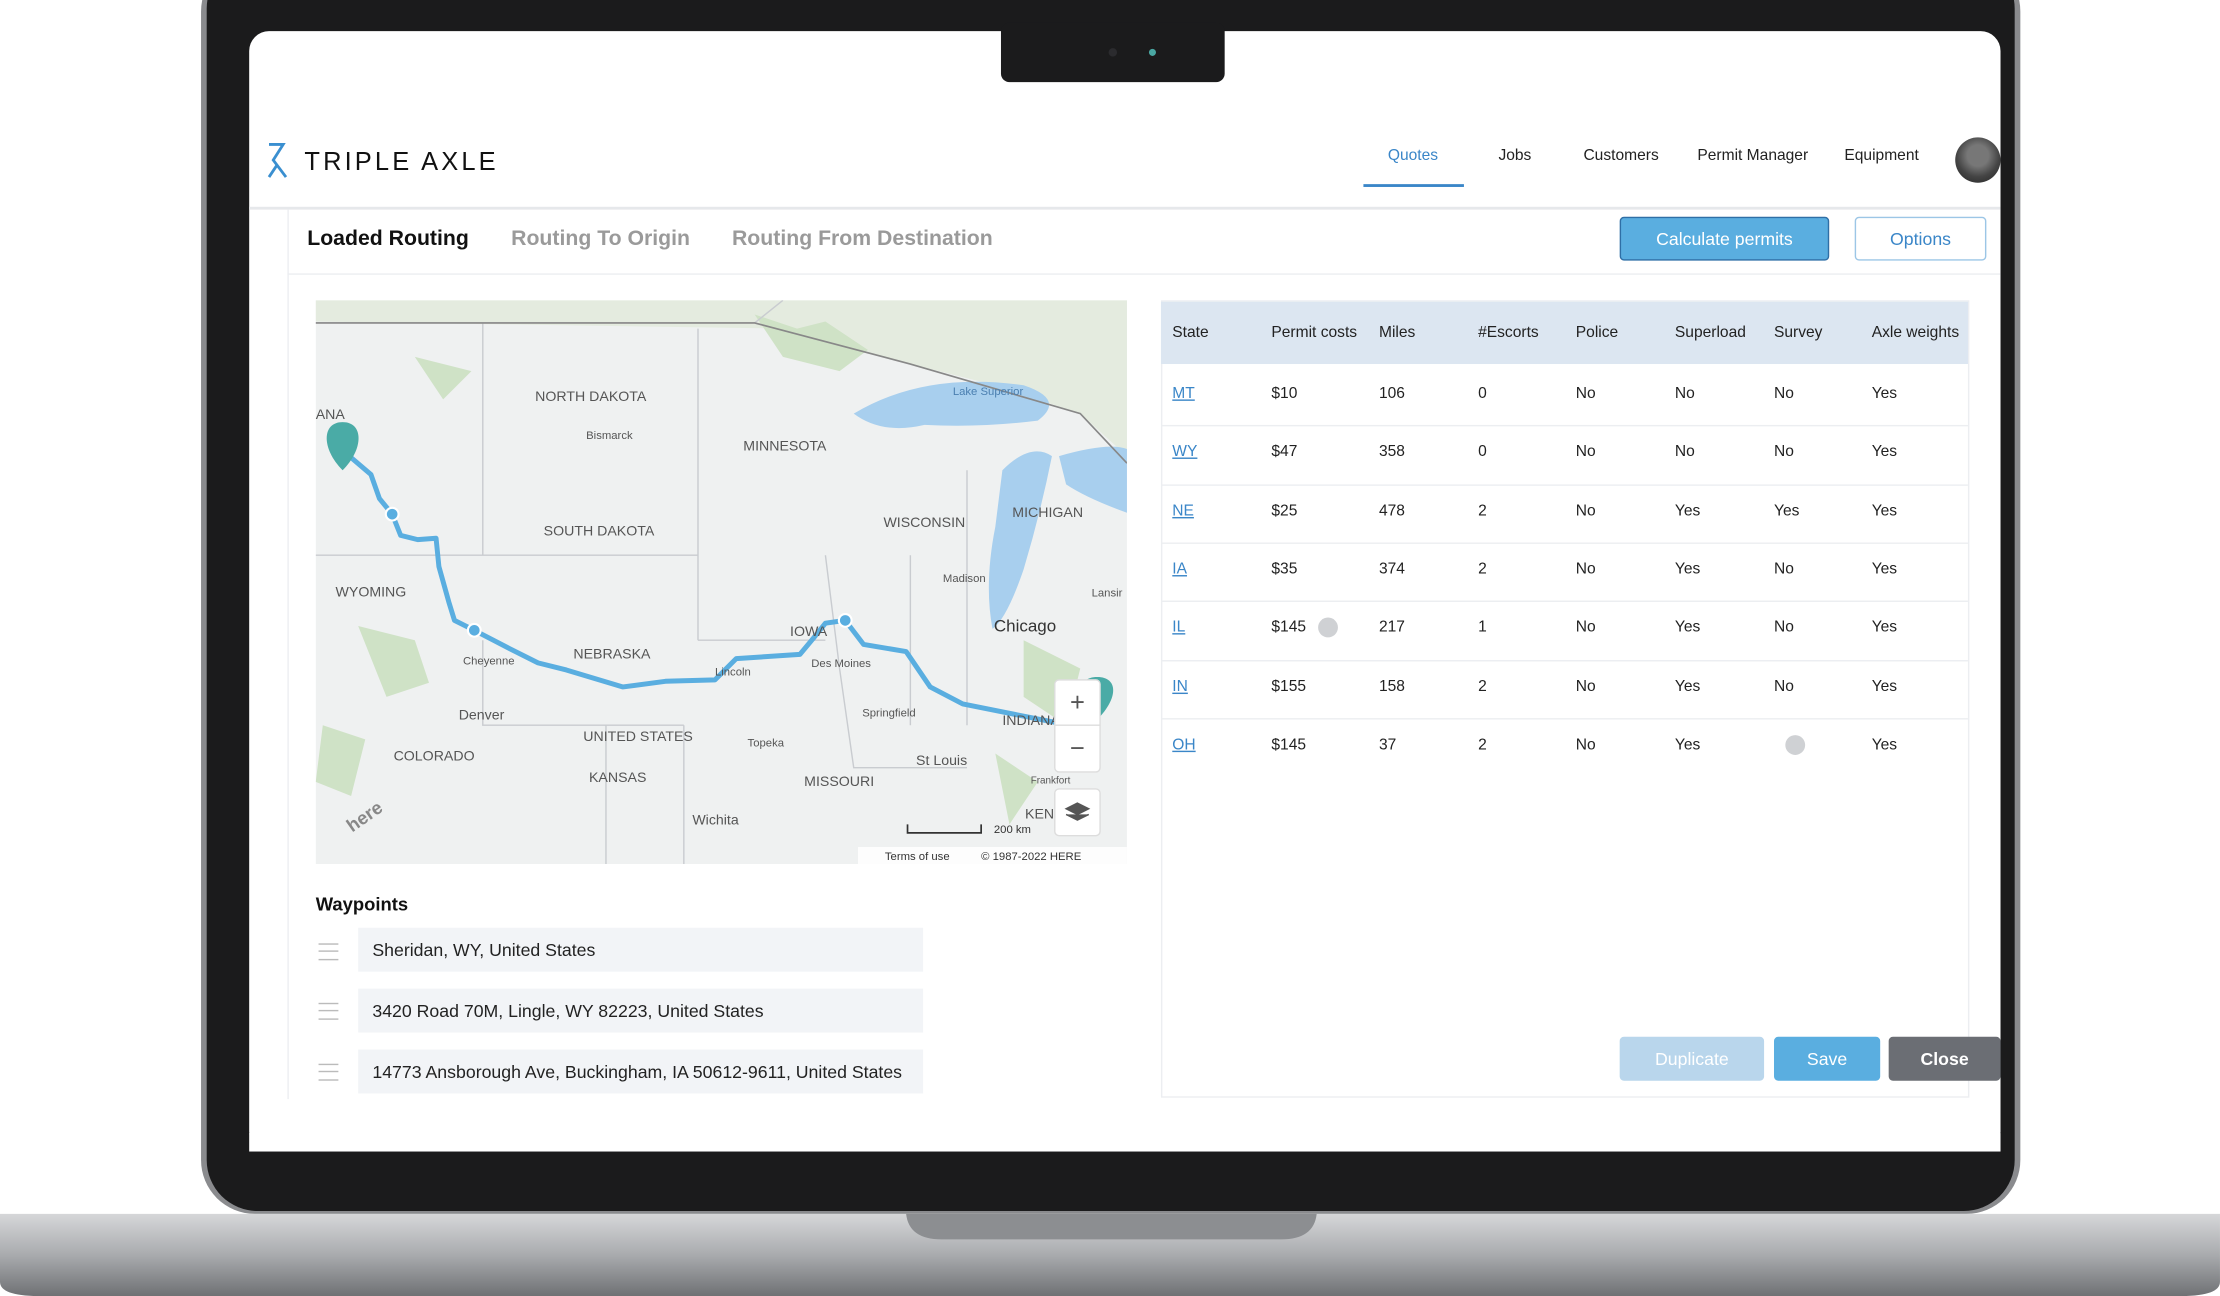 The height and width of the screenshot is (1296, 2220). Describe the element at coordinates (721, 378) in the screenshot. I see `map-region` at that location.